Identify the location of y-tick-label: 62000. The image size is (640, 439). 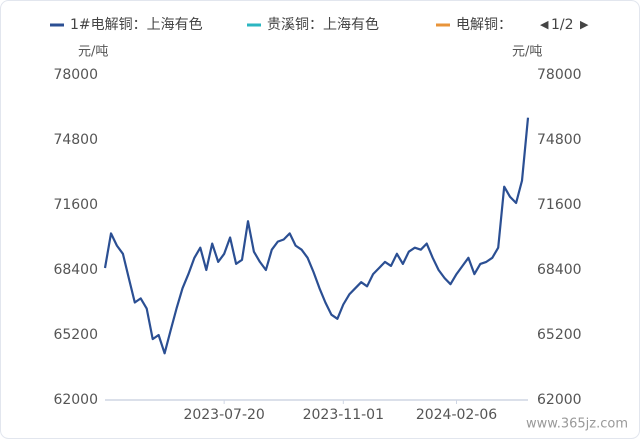
(75, 400).